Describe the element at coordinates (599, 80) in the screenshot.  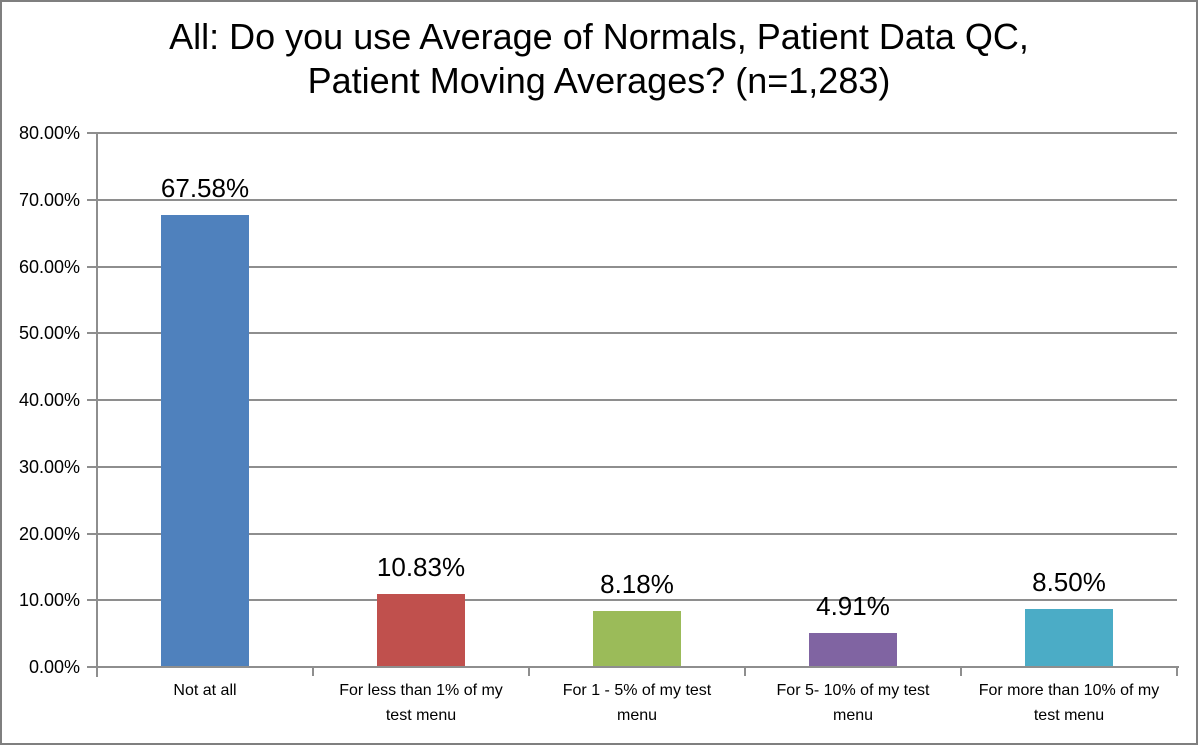
I see `chart-title-line-2: Patient Moving Averages? (n=1,283)` at that location.